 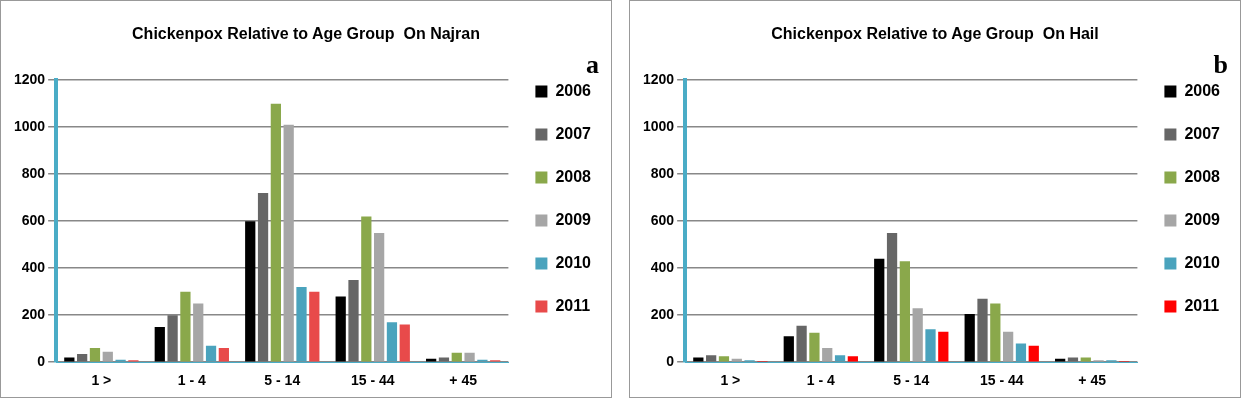 I want to click on chart-title: Chickenpox Relative to Age Group On Najran, so click(x=306, y=34).